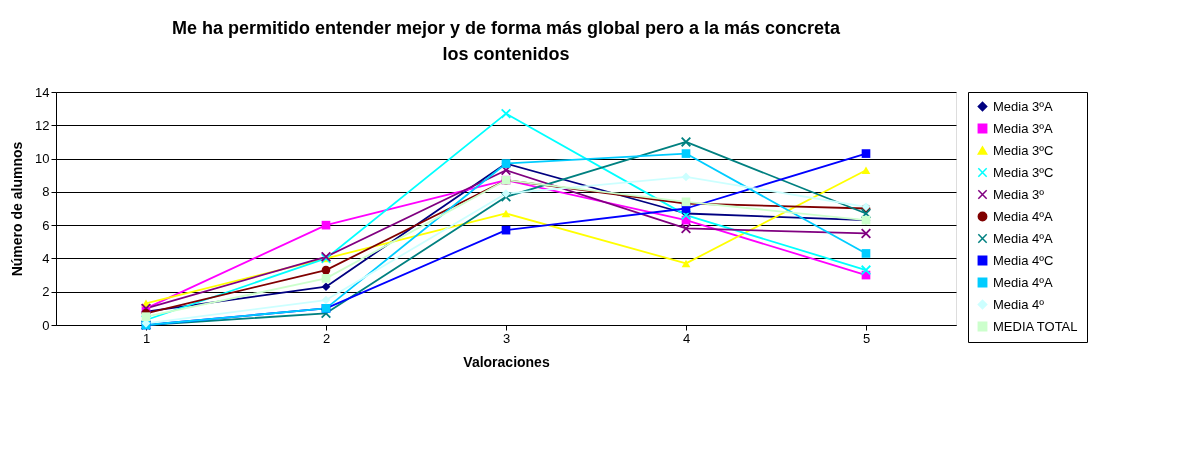 Image resolution: width=1193 pixels, height=469 pixels. What do you see at coordinates (46, 225) in the screenshot?
I see `y-tick-label: 6` at bounding box center [46, 225].